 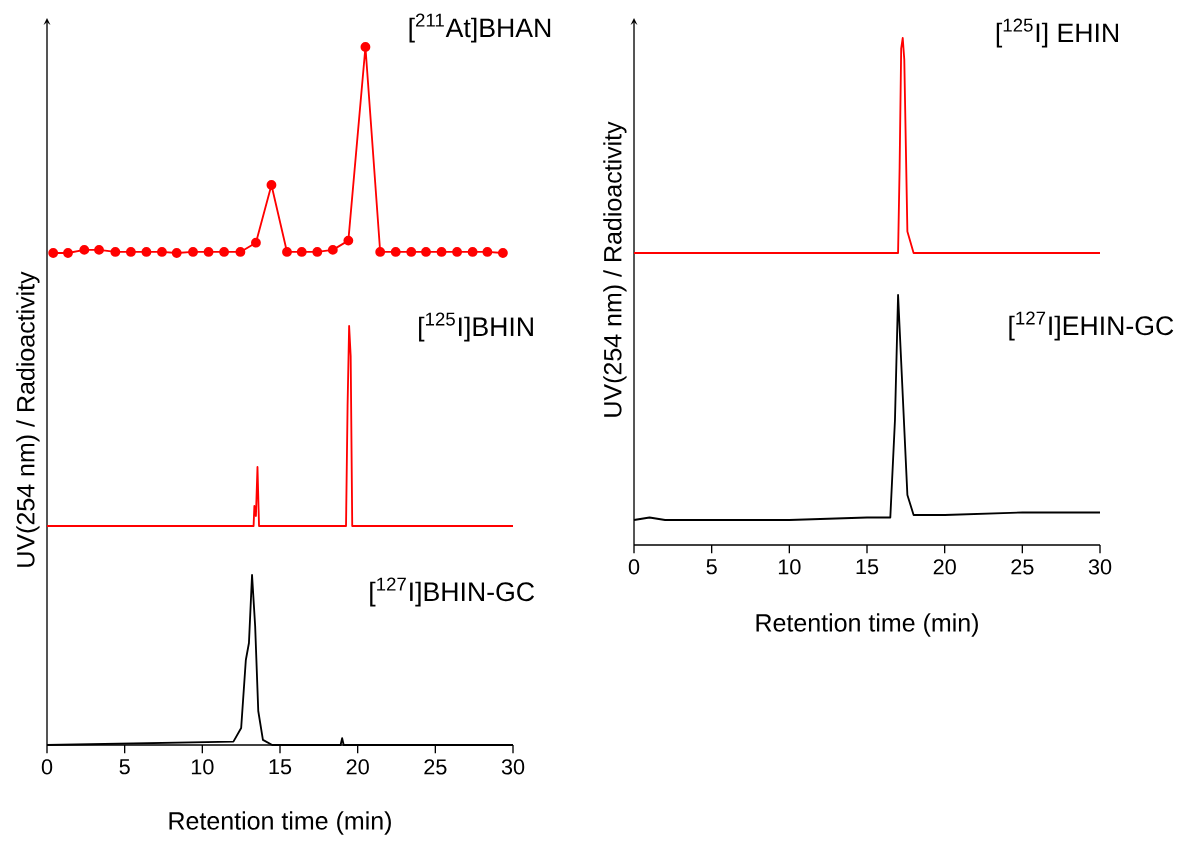 I want to click on chart-title: [$^{125}$I] EHIN, so click(x=1057, y=33).